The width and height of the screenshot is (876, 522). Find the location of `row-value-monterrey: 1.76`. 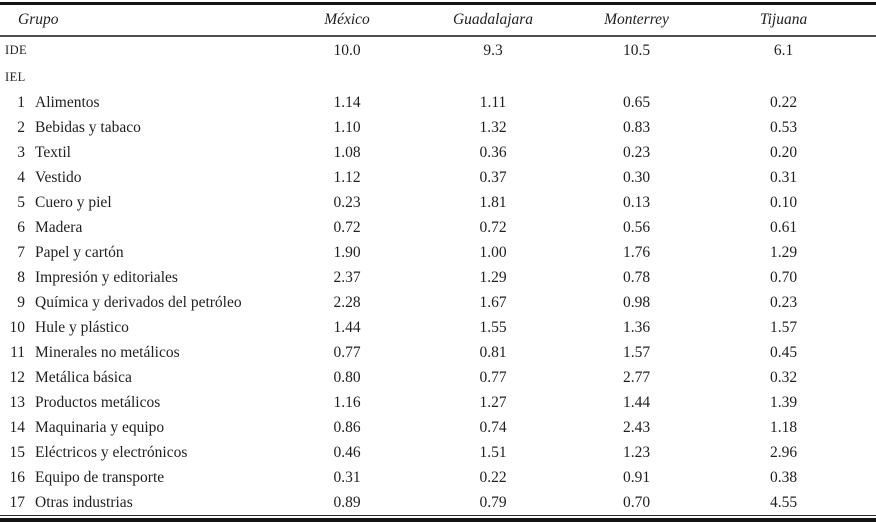

row-value-monterrey: 1.76 is located at coordinates (636, 252).